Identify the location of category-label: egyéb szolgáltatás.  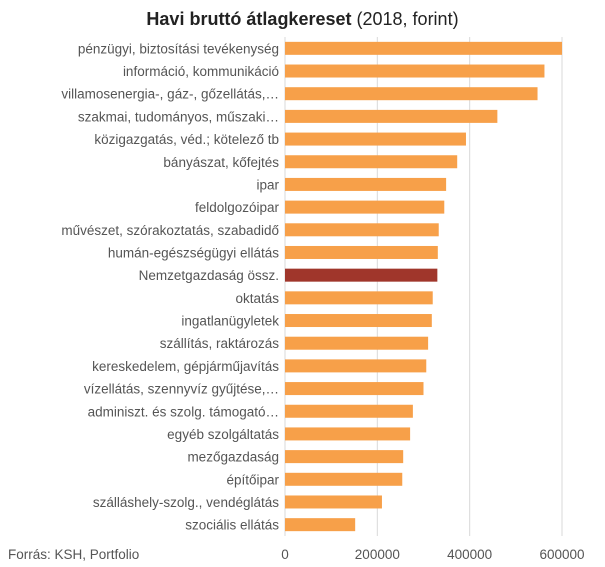
(223, 434).